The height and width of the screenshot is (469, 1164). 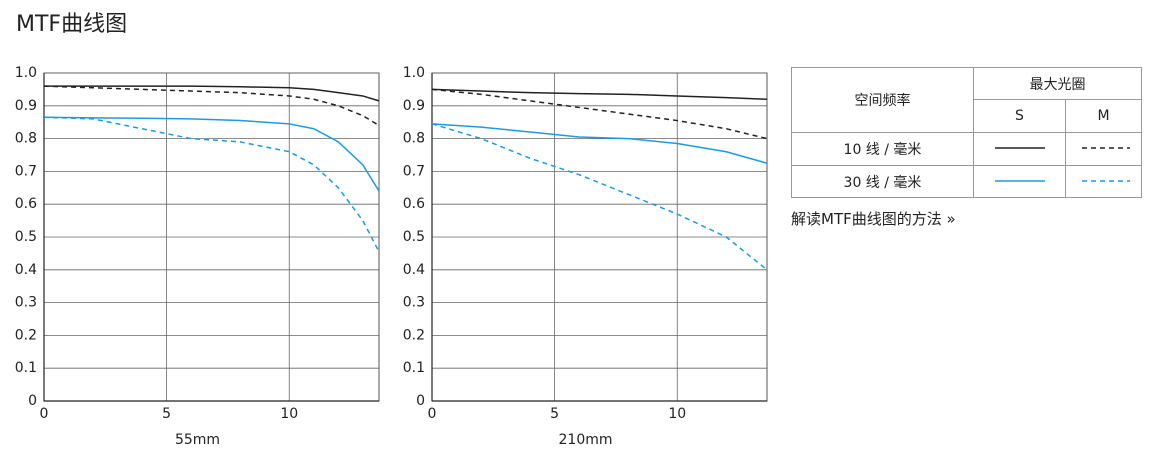 I want to click on header-cell: 空间频率, so click(x=882, y=100).